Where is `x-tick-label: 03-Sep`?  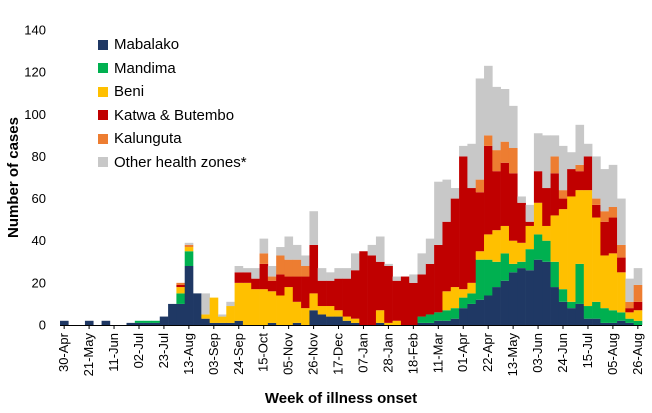 x-tick-label: 03-Sep is located at coordinates (213, 354).